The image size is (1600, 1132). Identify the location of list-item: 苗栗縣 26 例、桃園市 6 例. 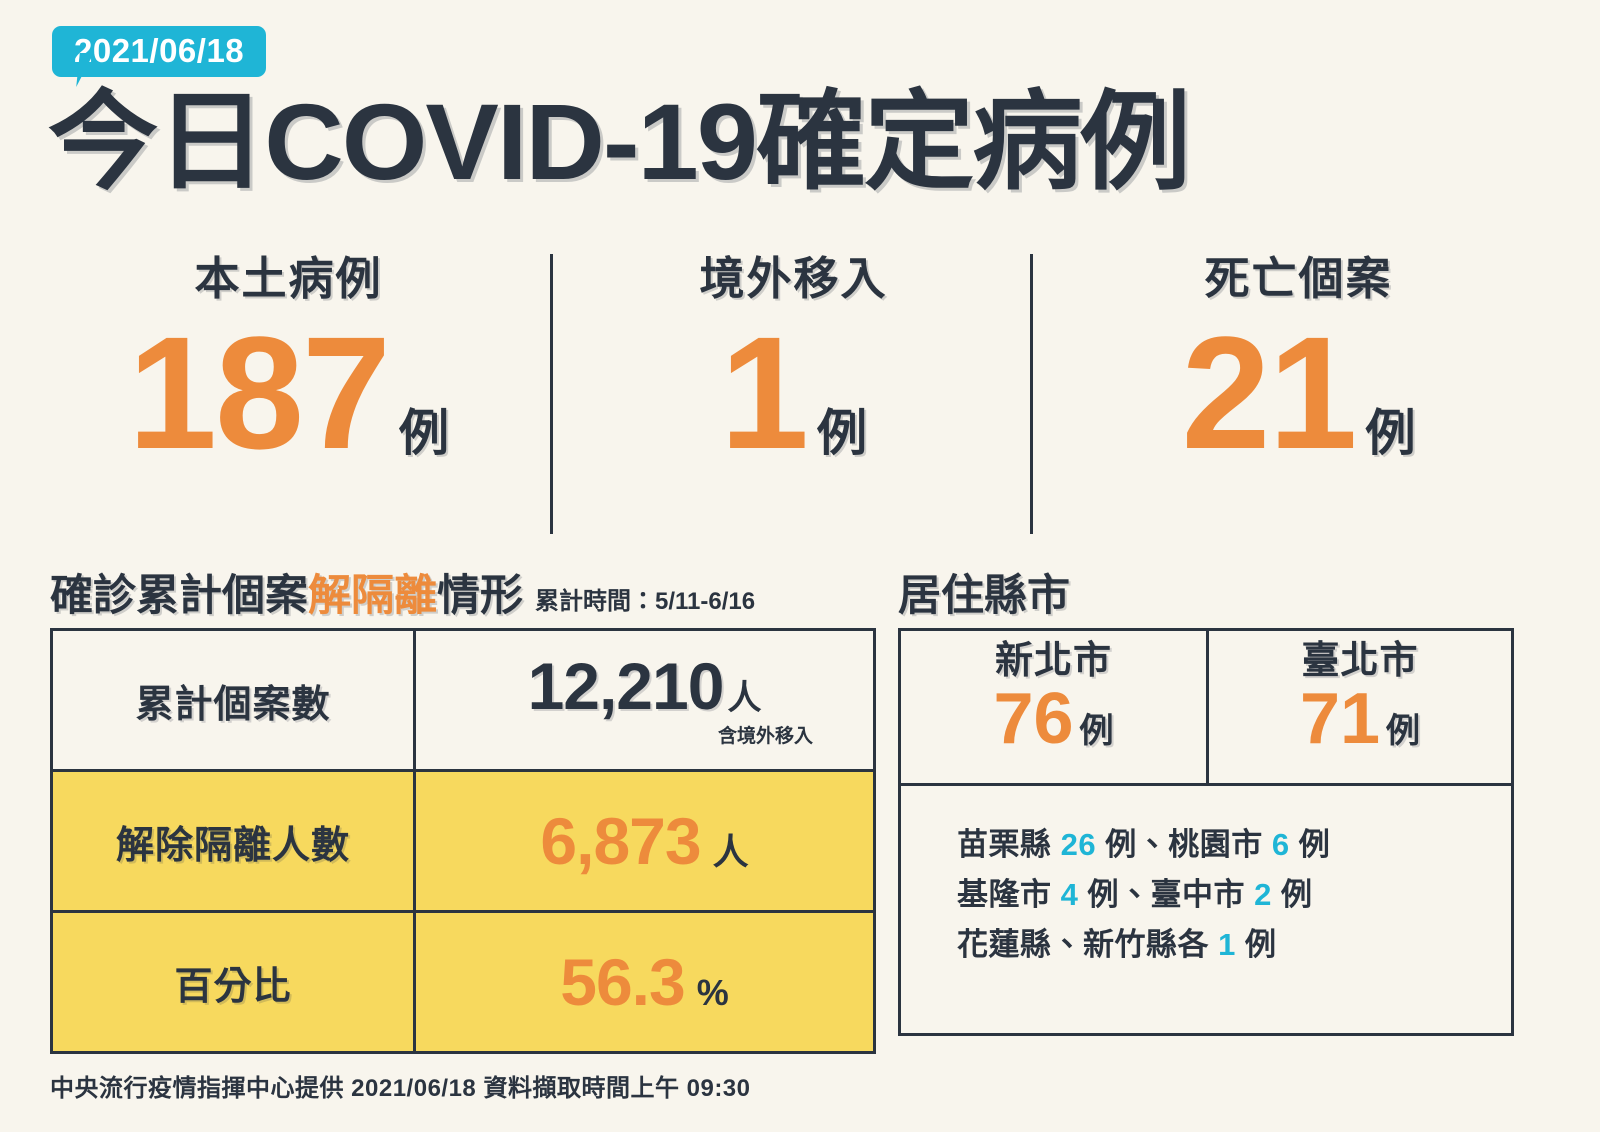
(1234, 845).